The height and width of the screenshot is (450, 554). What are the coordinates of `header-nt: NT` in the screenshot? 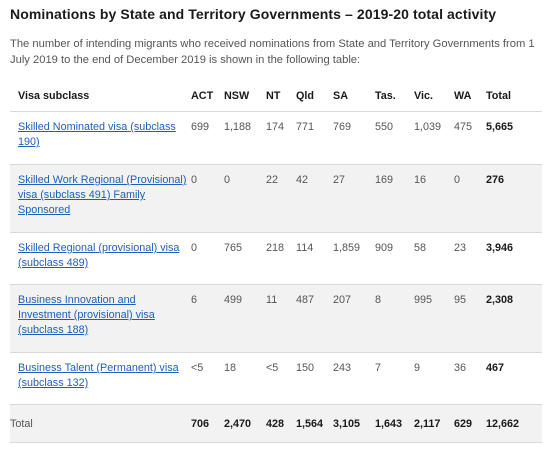 It's located at (281, 96).